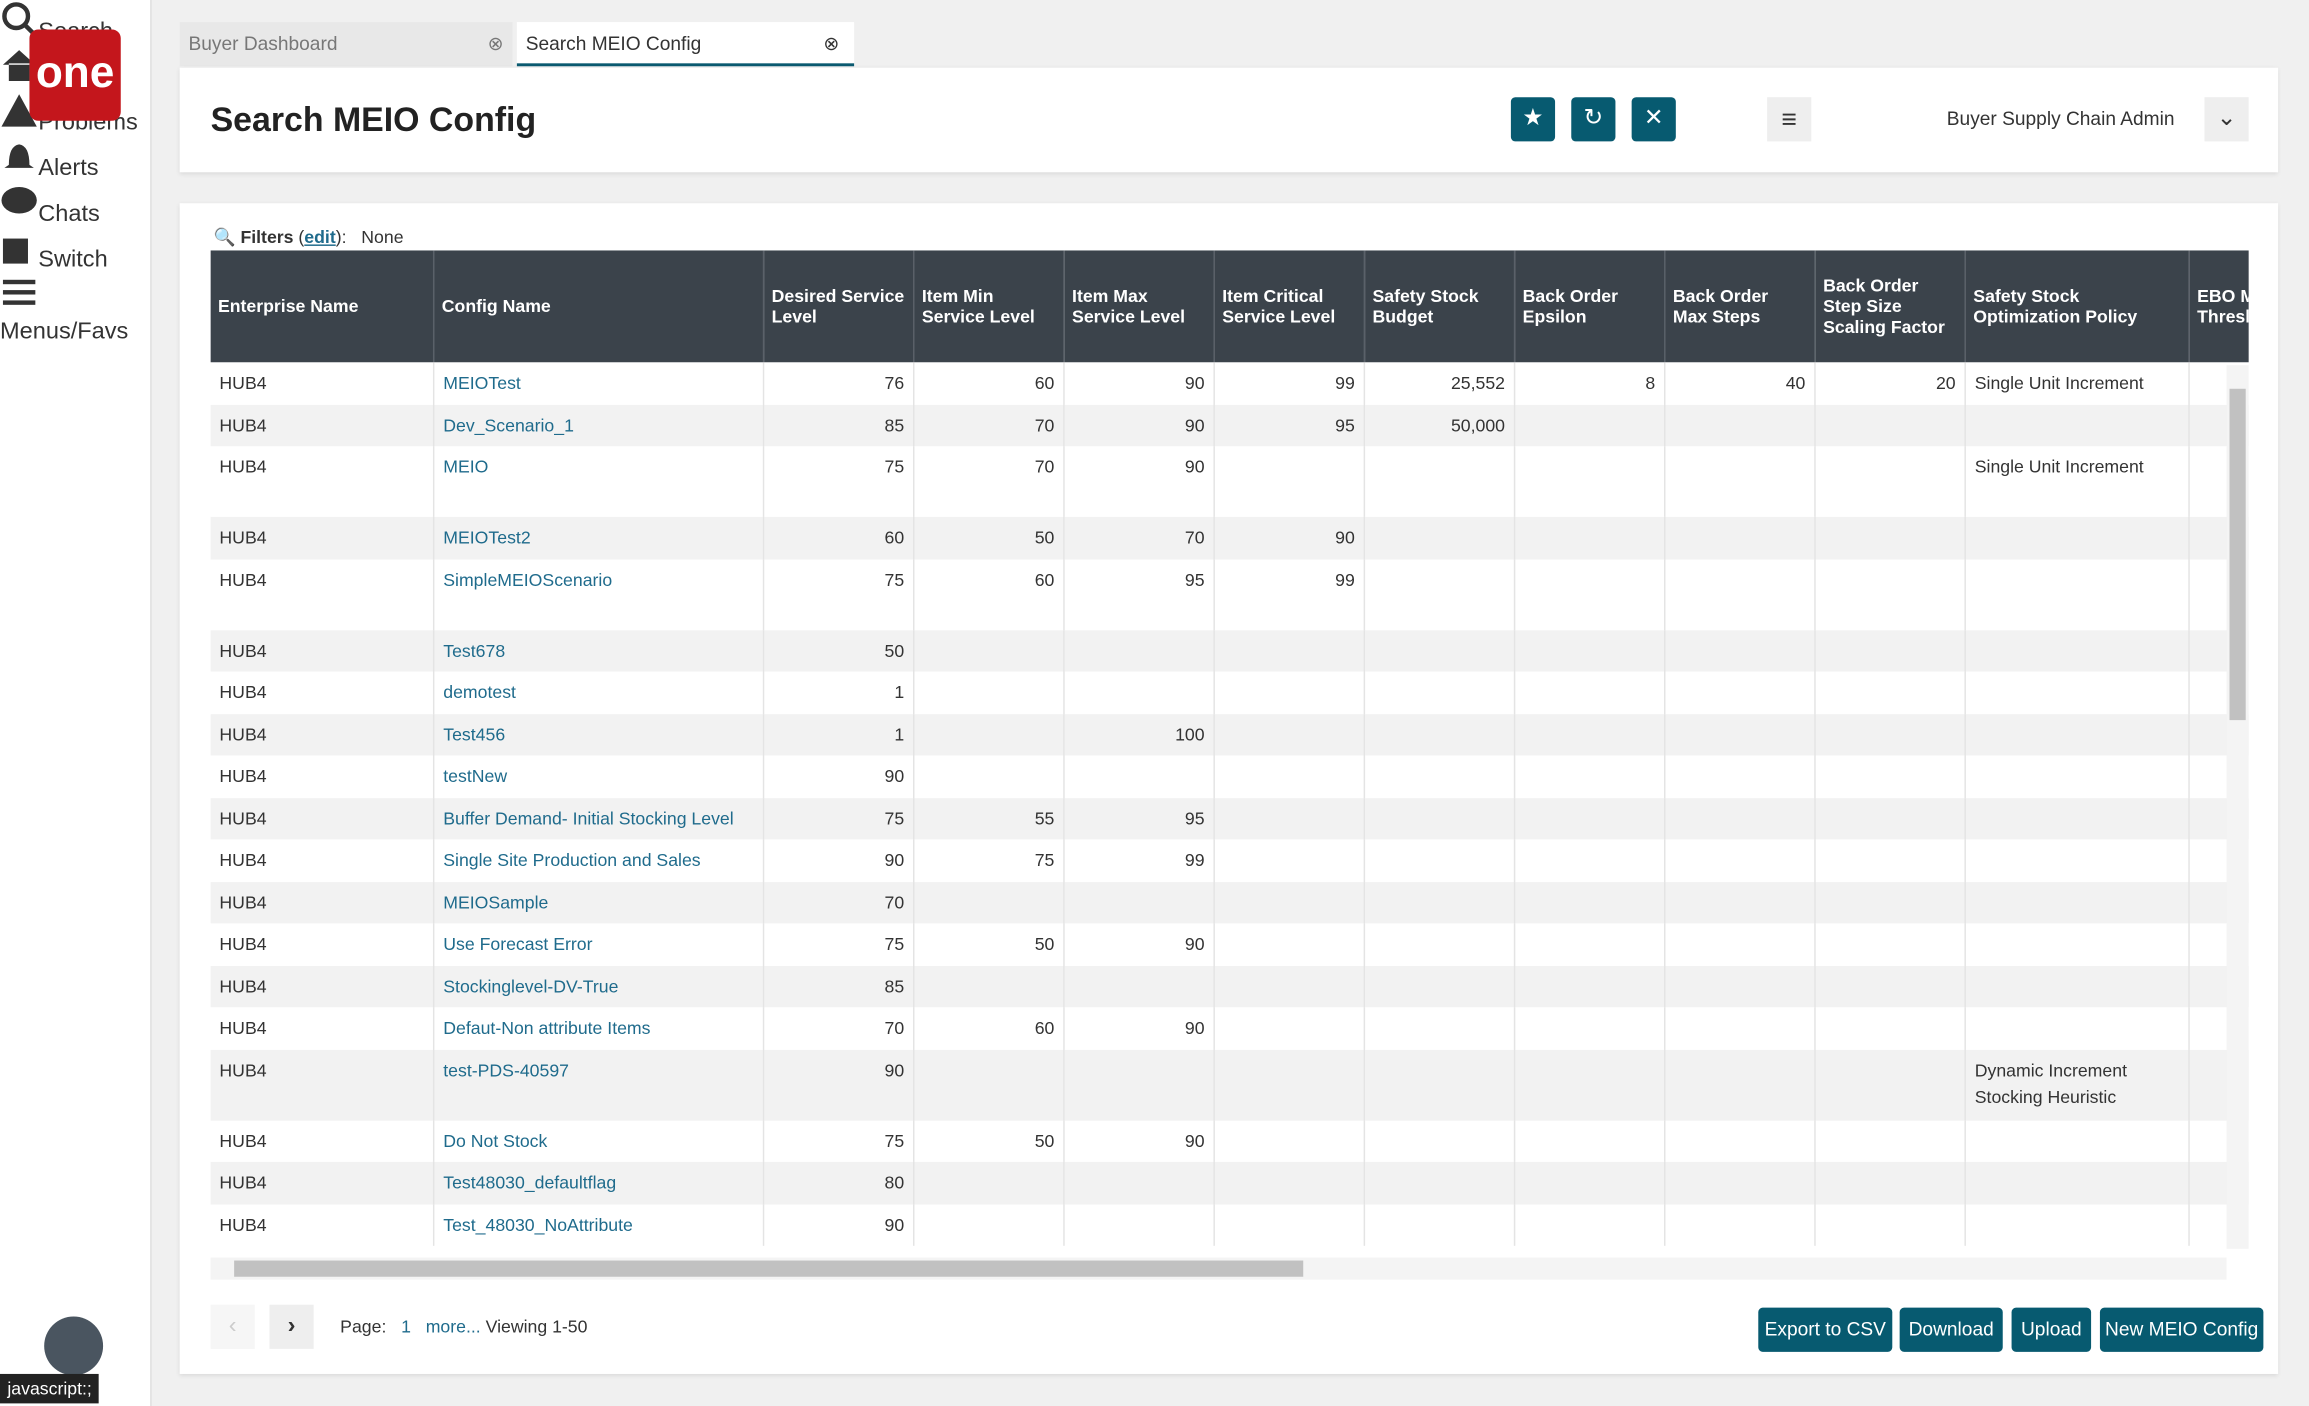  What do you see at coordinates (1740, 383) in the screenshot?
I see `cell: 40` at bounding box center [1740, 383].